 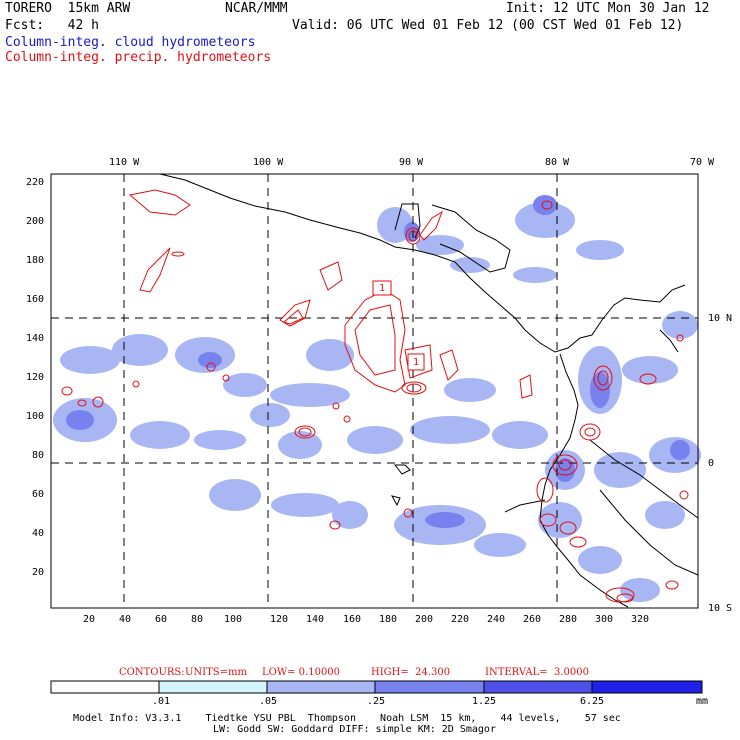 I want to click on y-tick: 140, so click(x=35, y=338).